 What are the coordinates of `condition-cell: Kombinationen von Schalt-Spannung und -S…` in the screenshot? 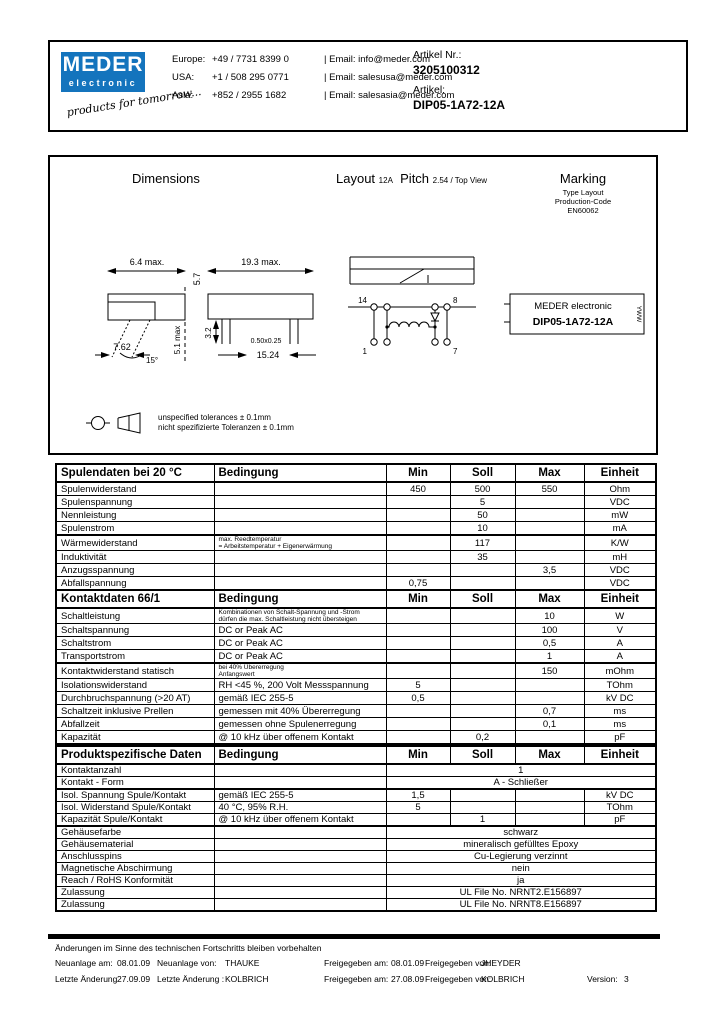 It's located at (300, 615).